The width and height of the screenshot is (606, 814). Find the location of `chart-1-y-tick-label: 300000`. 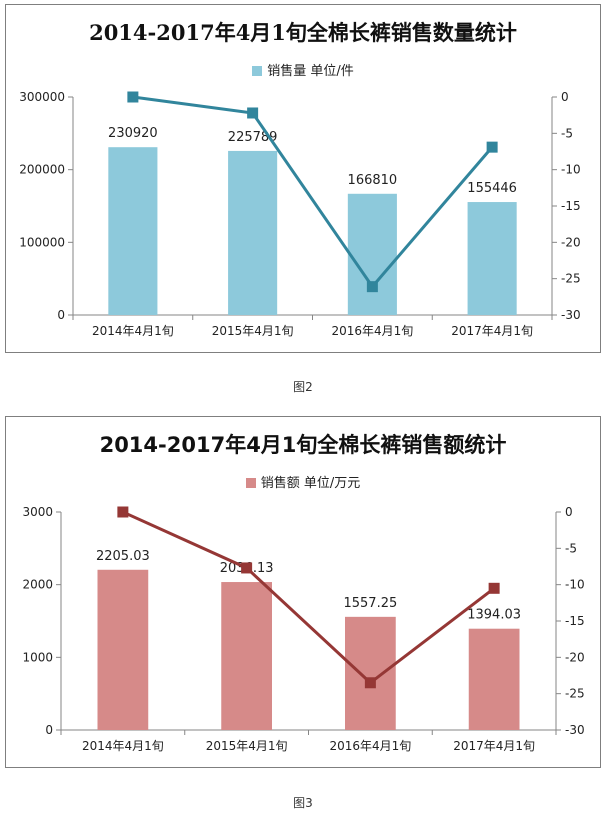

chart-1-y-tick-label: 300000 is located at coordinates (42, 97).